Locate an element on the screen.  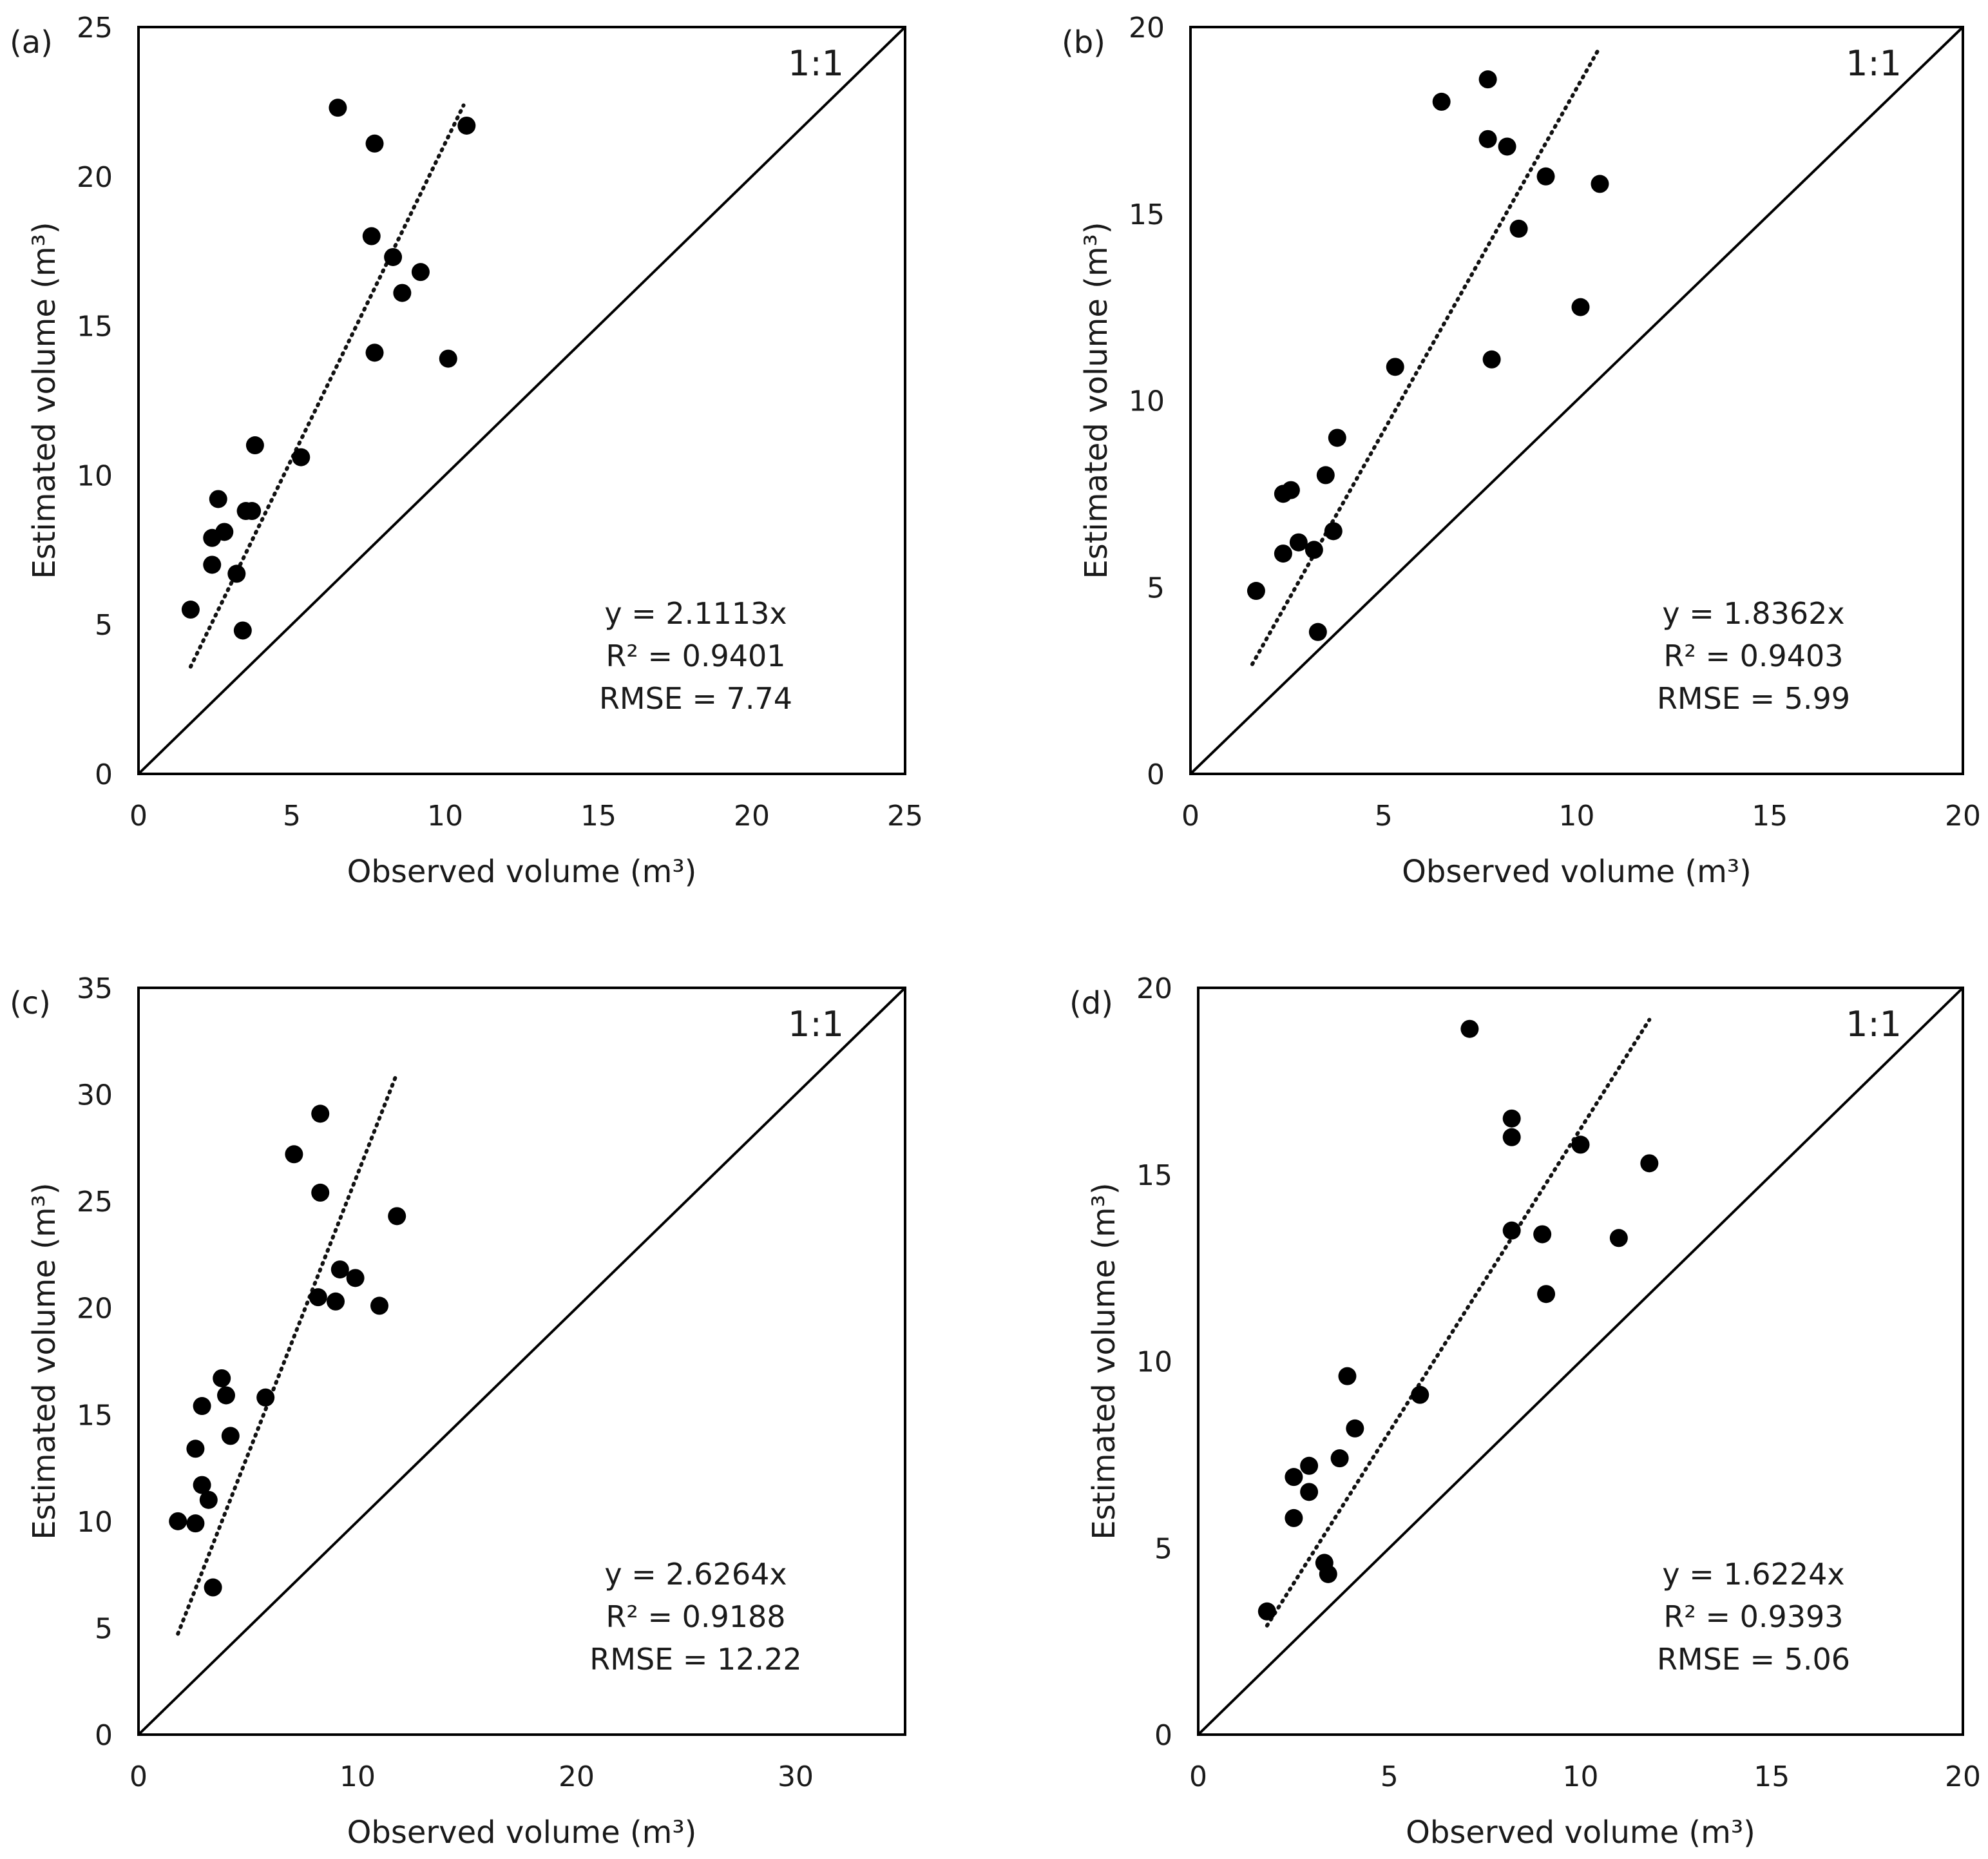
regression-stat: y = 1.8362x is located at coordinates (1753, 613).